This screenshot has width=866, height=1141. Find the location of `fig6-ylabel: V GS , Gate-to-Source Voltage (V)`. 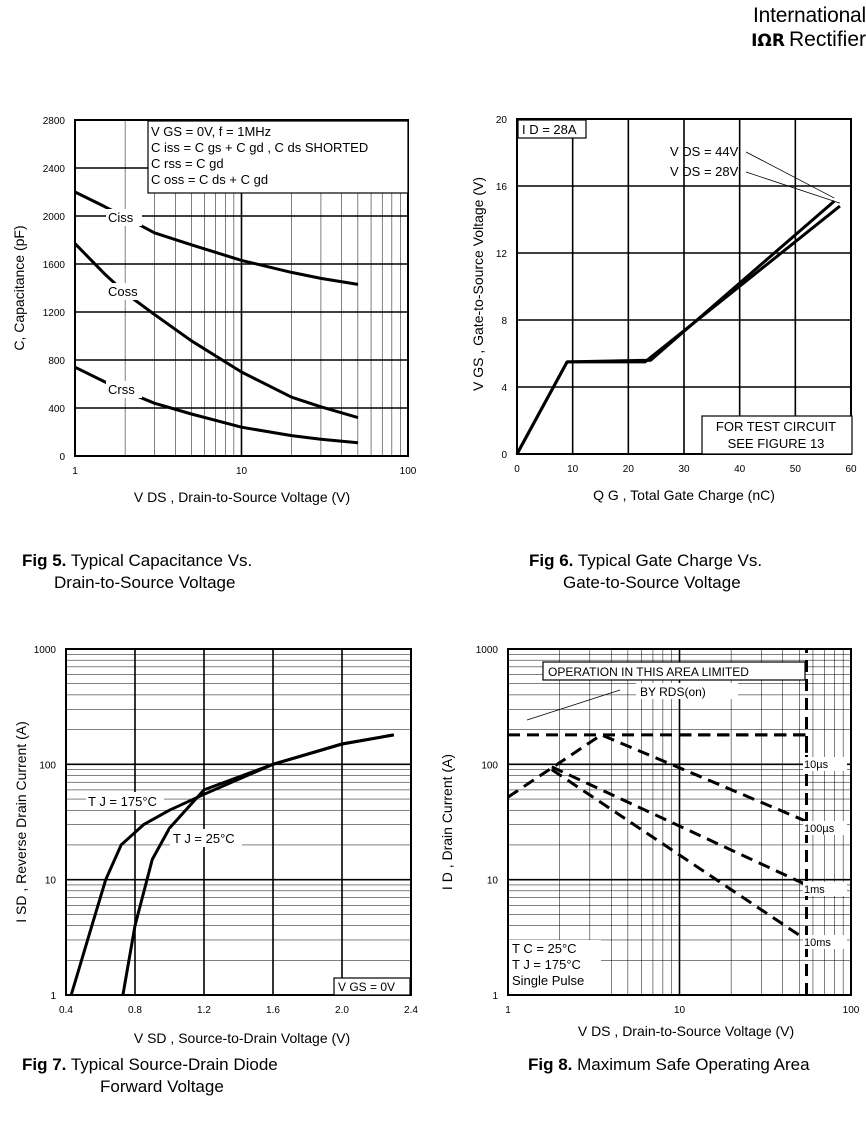

fig6-ylabel: V GS , Gate-to-Source Voltage (V) is located at coordinates (478, 284).